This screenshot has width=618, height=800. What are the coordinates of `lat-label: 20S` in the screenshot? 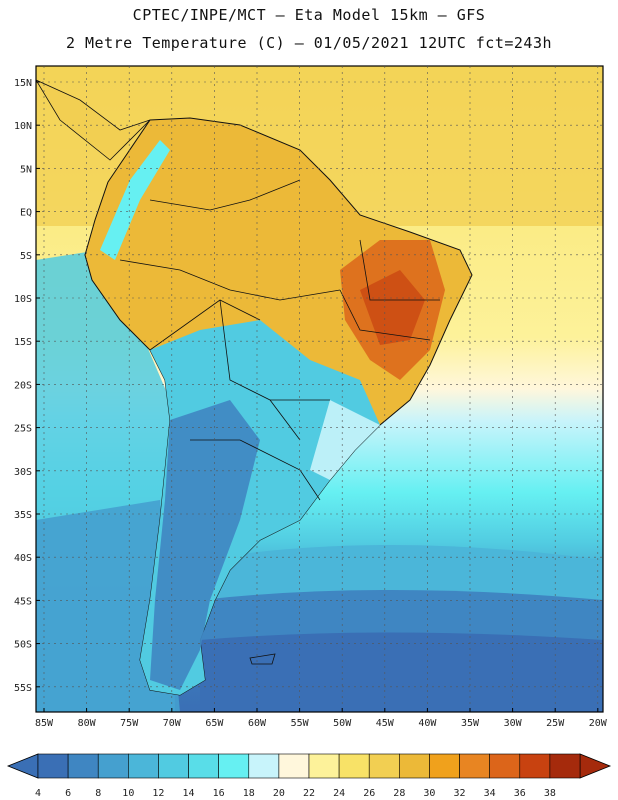 It's located at (23, 385).